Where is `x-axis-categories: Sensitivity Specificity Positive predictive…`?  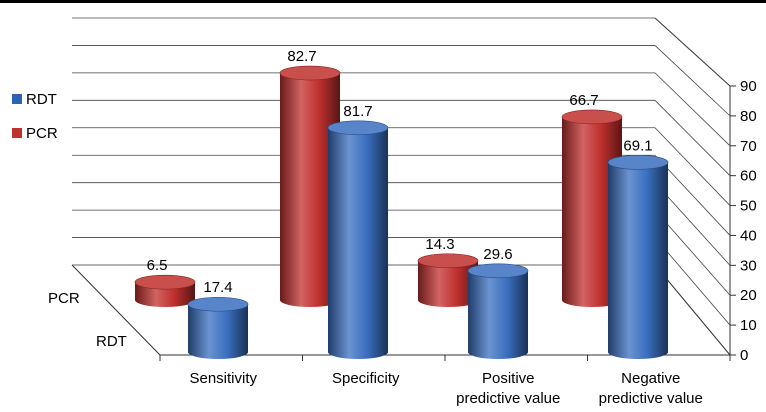
x-axis-categories: Sensitivity Specificity Positive predictive… is located at coordinates (445, 388).